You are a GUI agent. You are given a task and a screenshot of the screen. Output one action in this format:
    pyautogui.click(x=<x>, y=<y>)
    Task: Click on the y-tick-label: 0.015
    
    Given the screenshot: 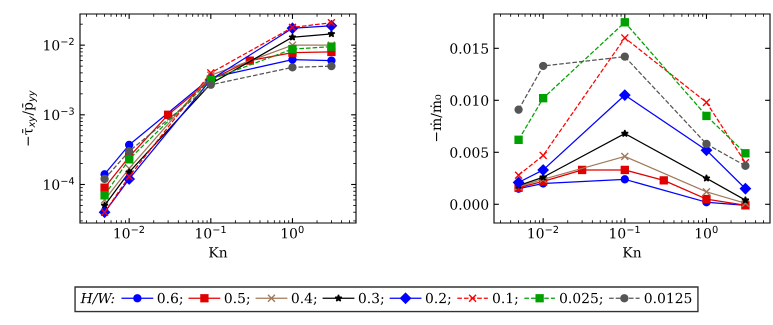 What is the action you would take?
    pyautogui.click(x=469, y=48)
    